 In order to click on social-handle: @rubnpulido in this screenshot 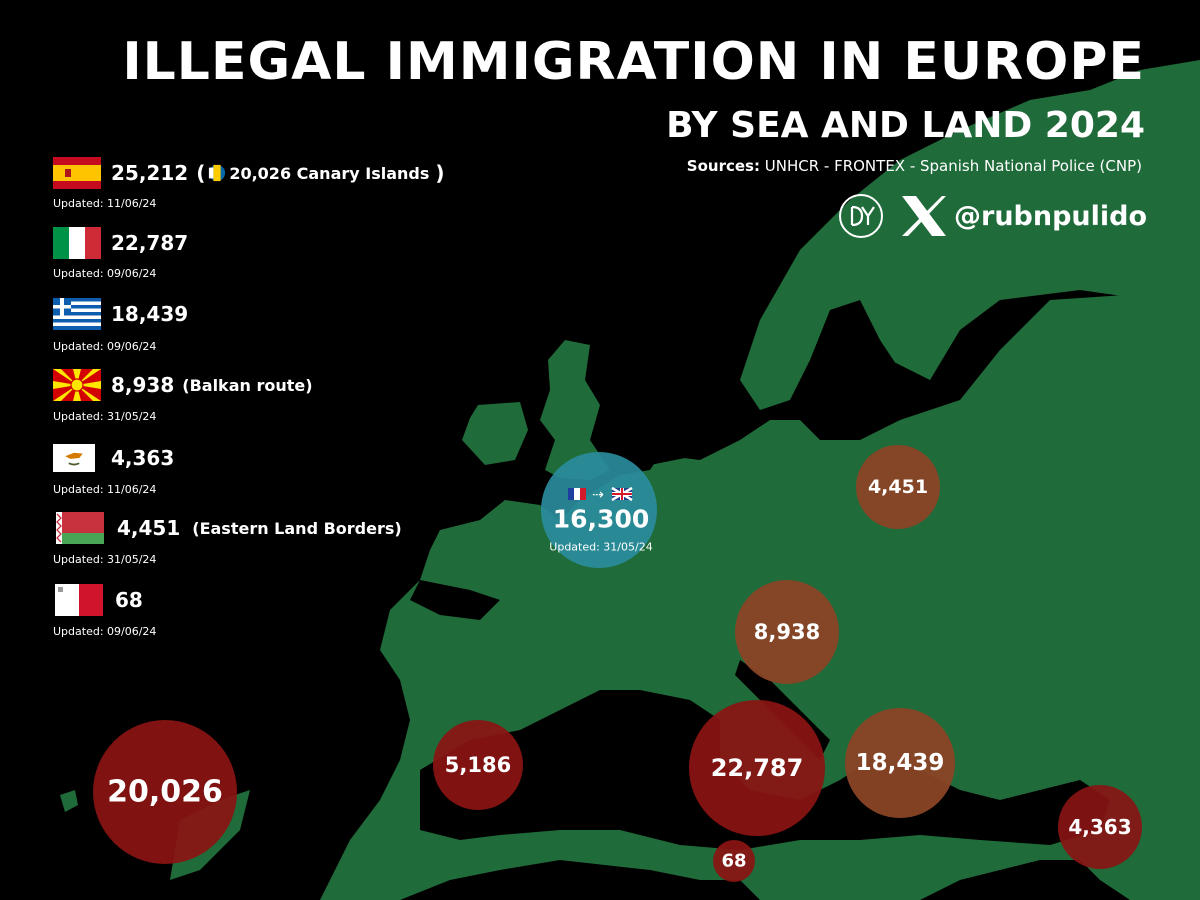, I will do `click(1051, 216)`.